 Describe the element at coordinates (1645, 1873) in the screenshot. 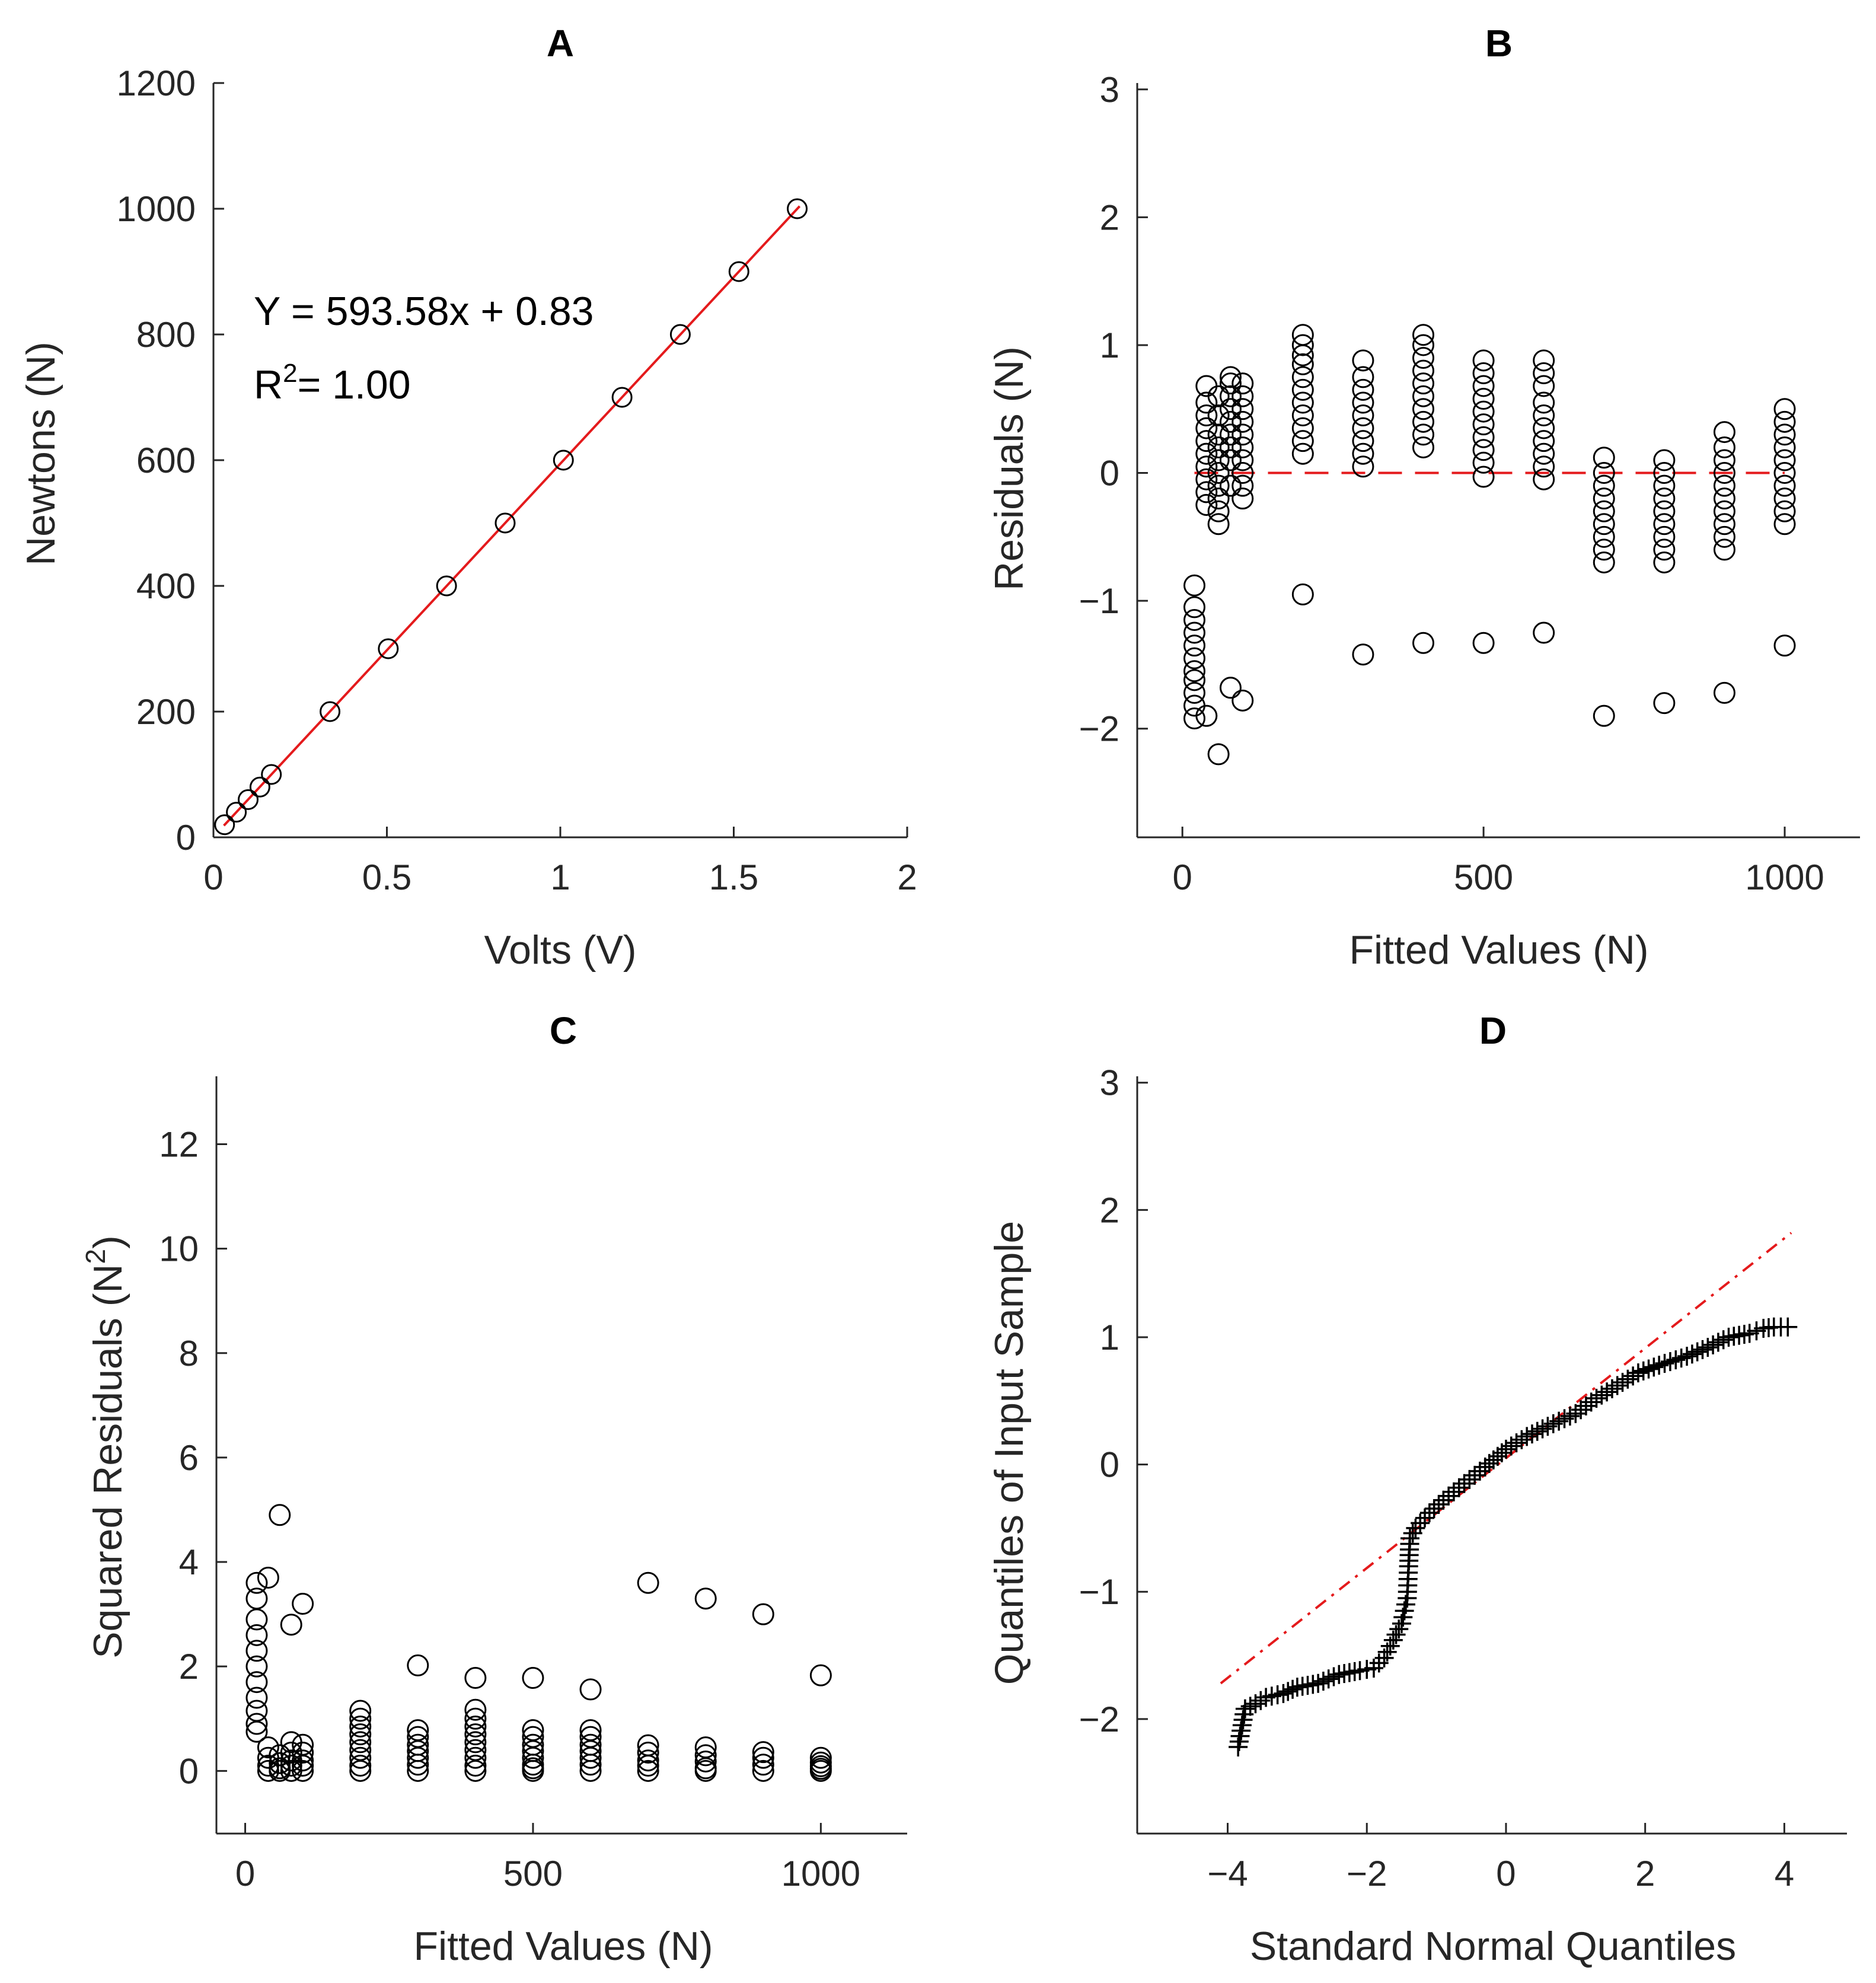

I see `panel-d-xtick-label: 2` at that location.